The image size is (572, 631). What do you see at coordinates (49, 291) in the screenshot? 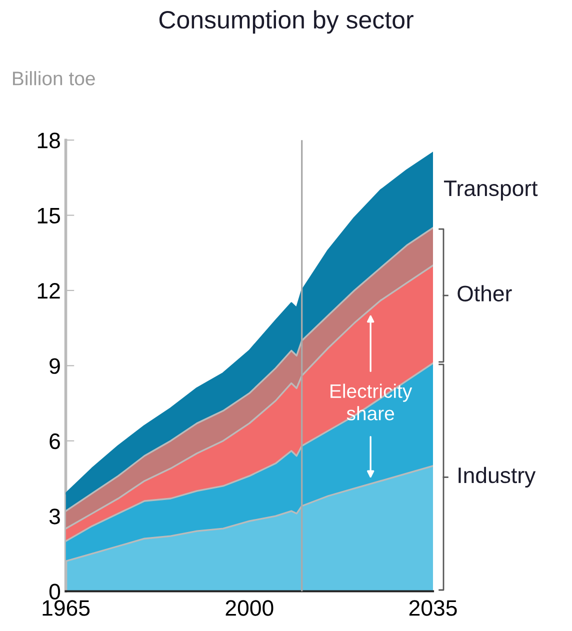
I see `y-tick-label: 12` at bounding box center [49, 291].